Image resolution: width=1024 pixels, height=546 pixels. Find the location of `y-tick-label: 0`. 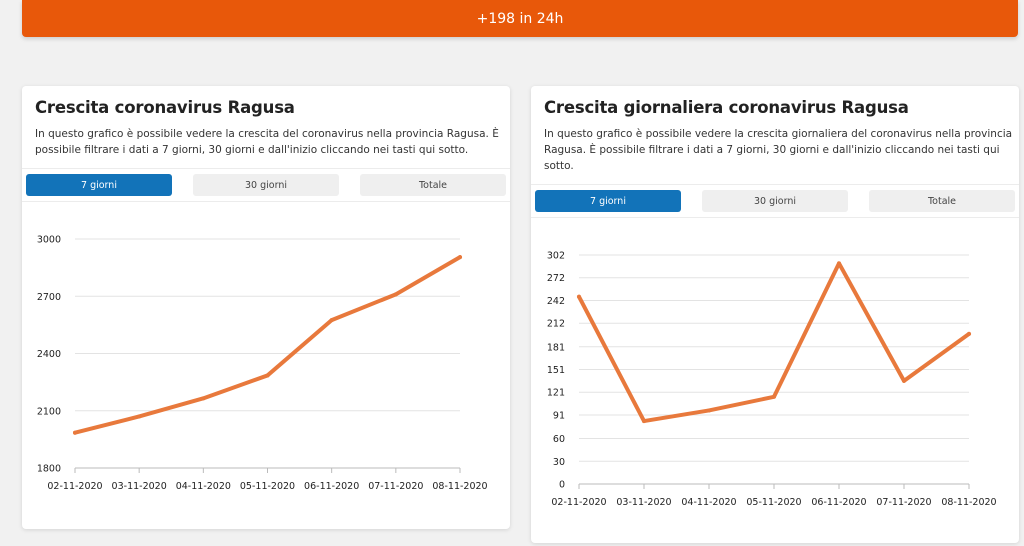

y-tick-label: 0 is located at coordinates (562, 485).